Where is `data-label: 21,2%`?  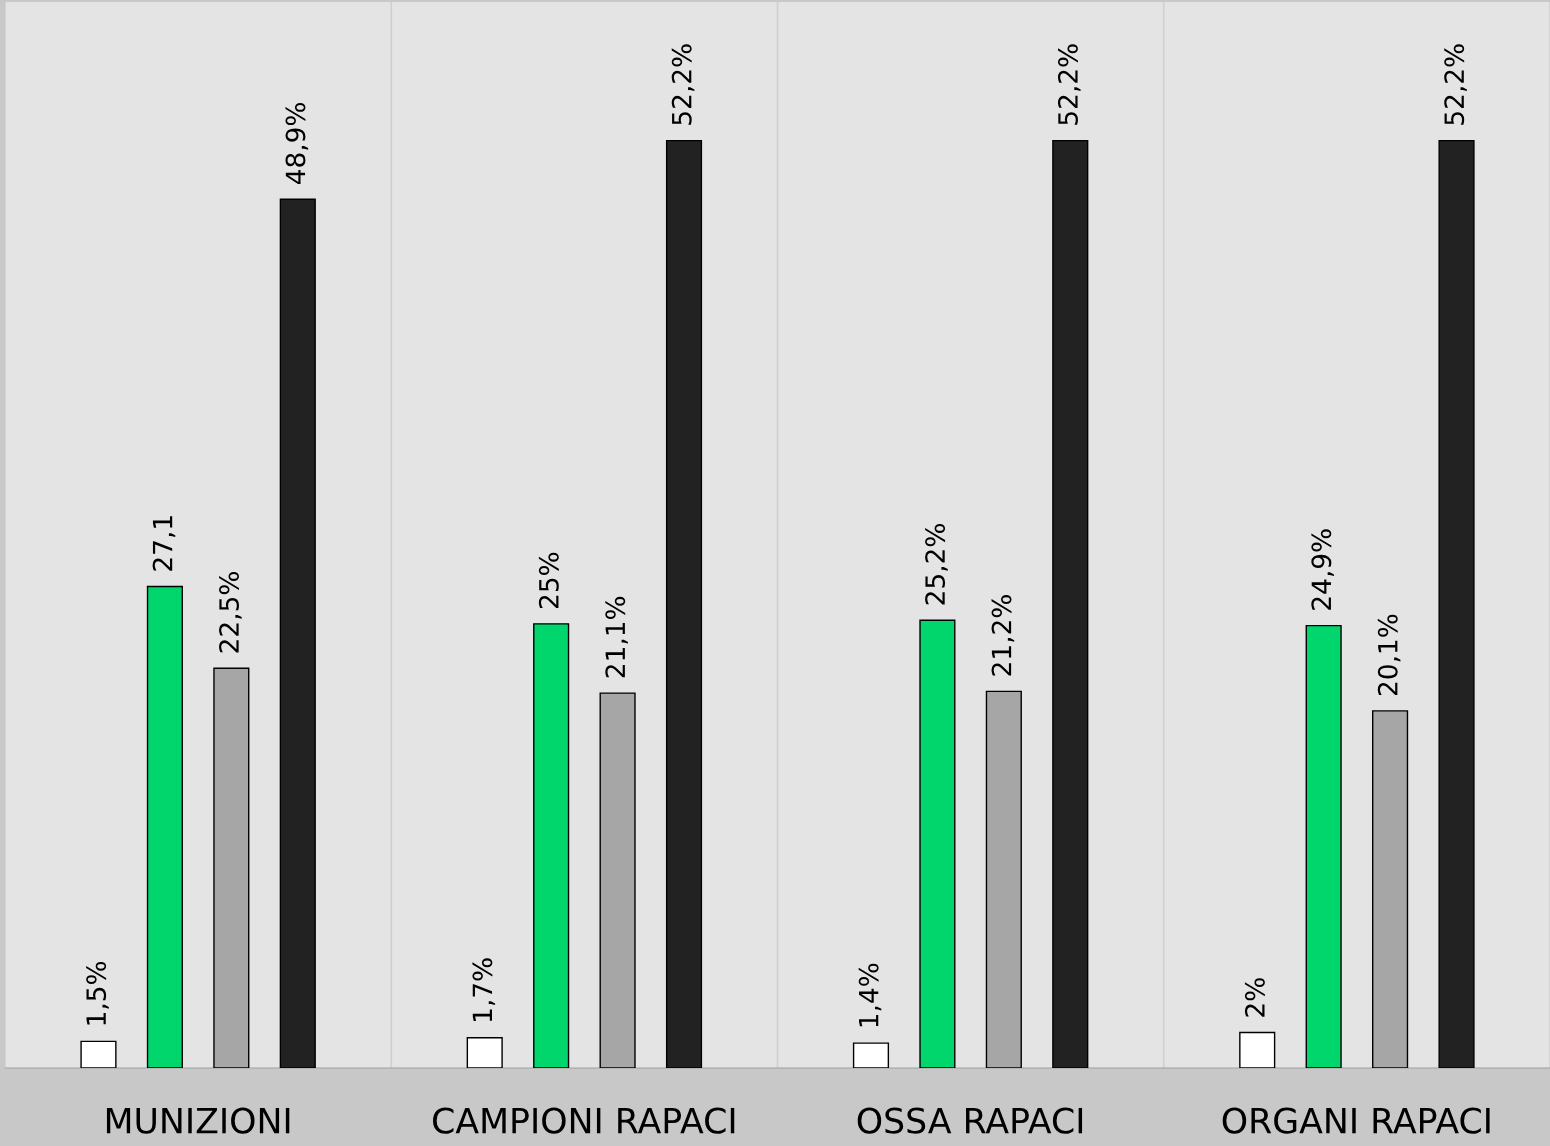
data-label: 21,2% is located at coordinates (1003, 635).